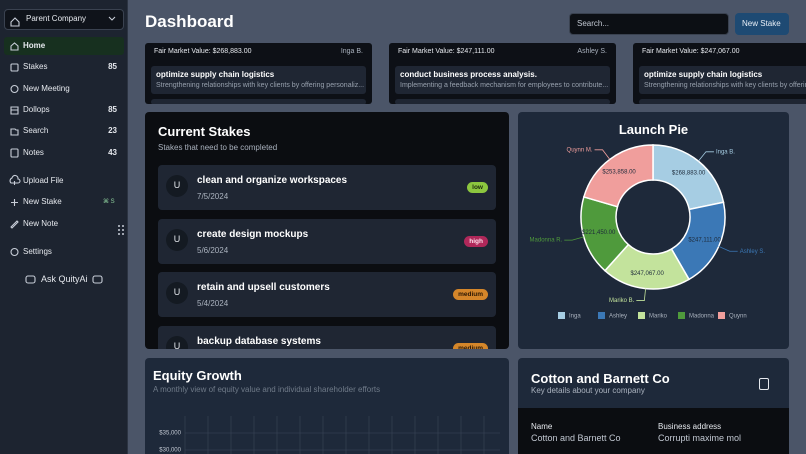 Image resolution: width=806 pixels, height=454 pixels. I want to click on nav-count: 23, so click(112, 130).